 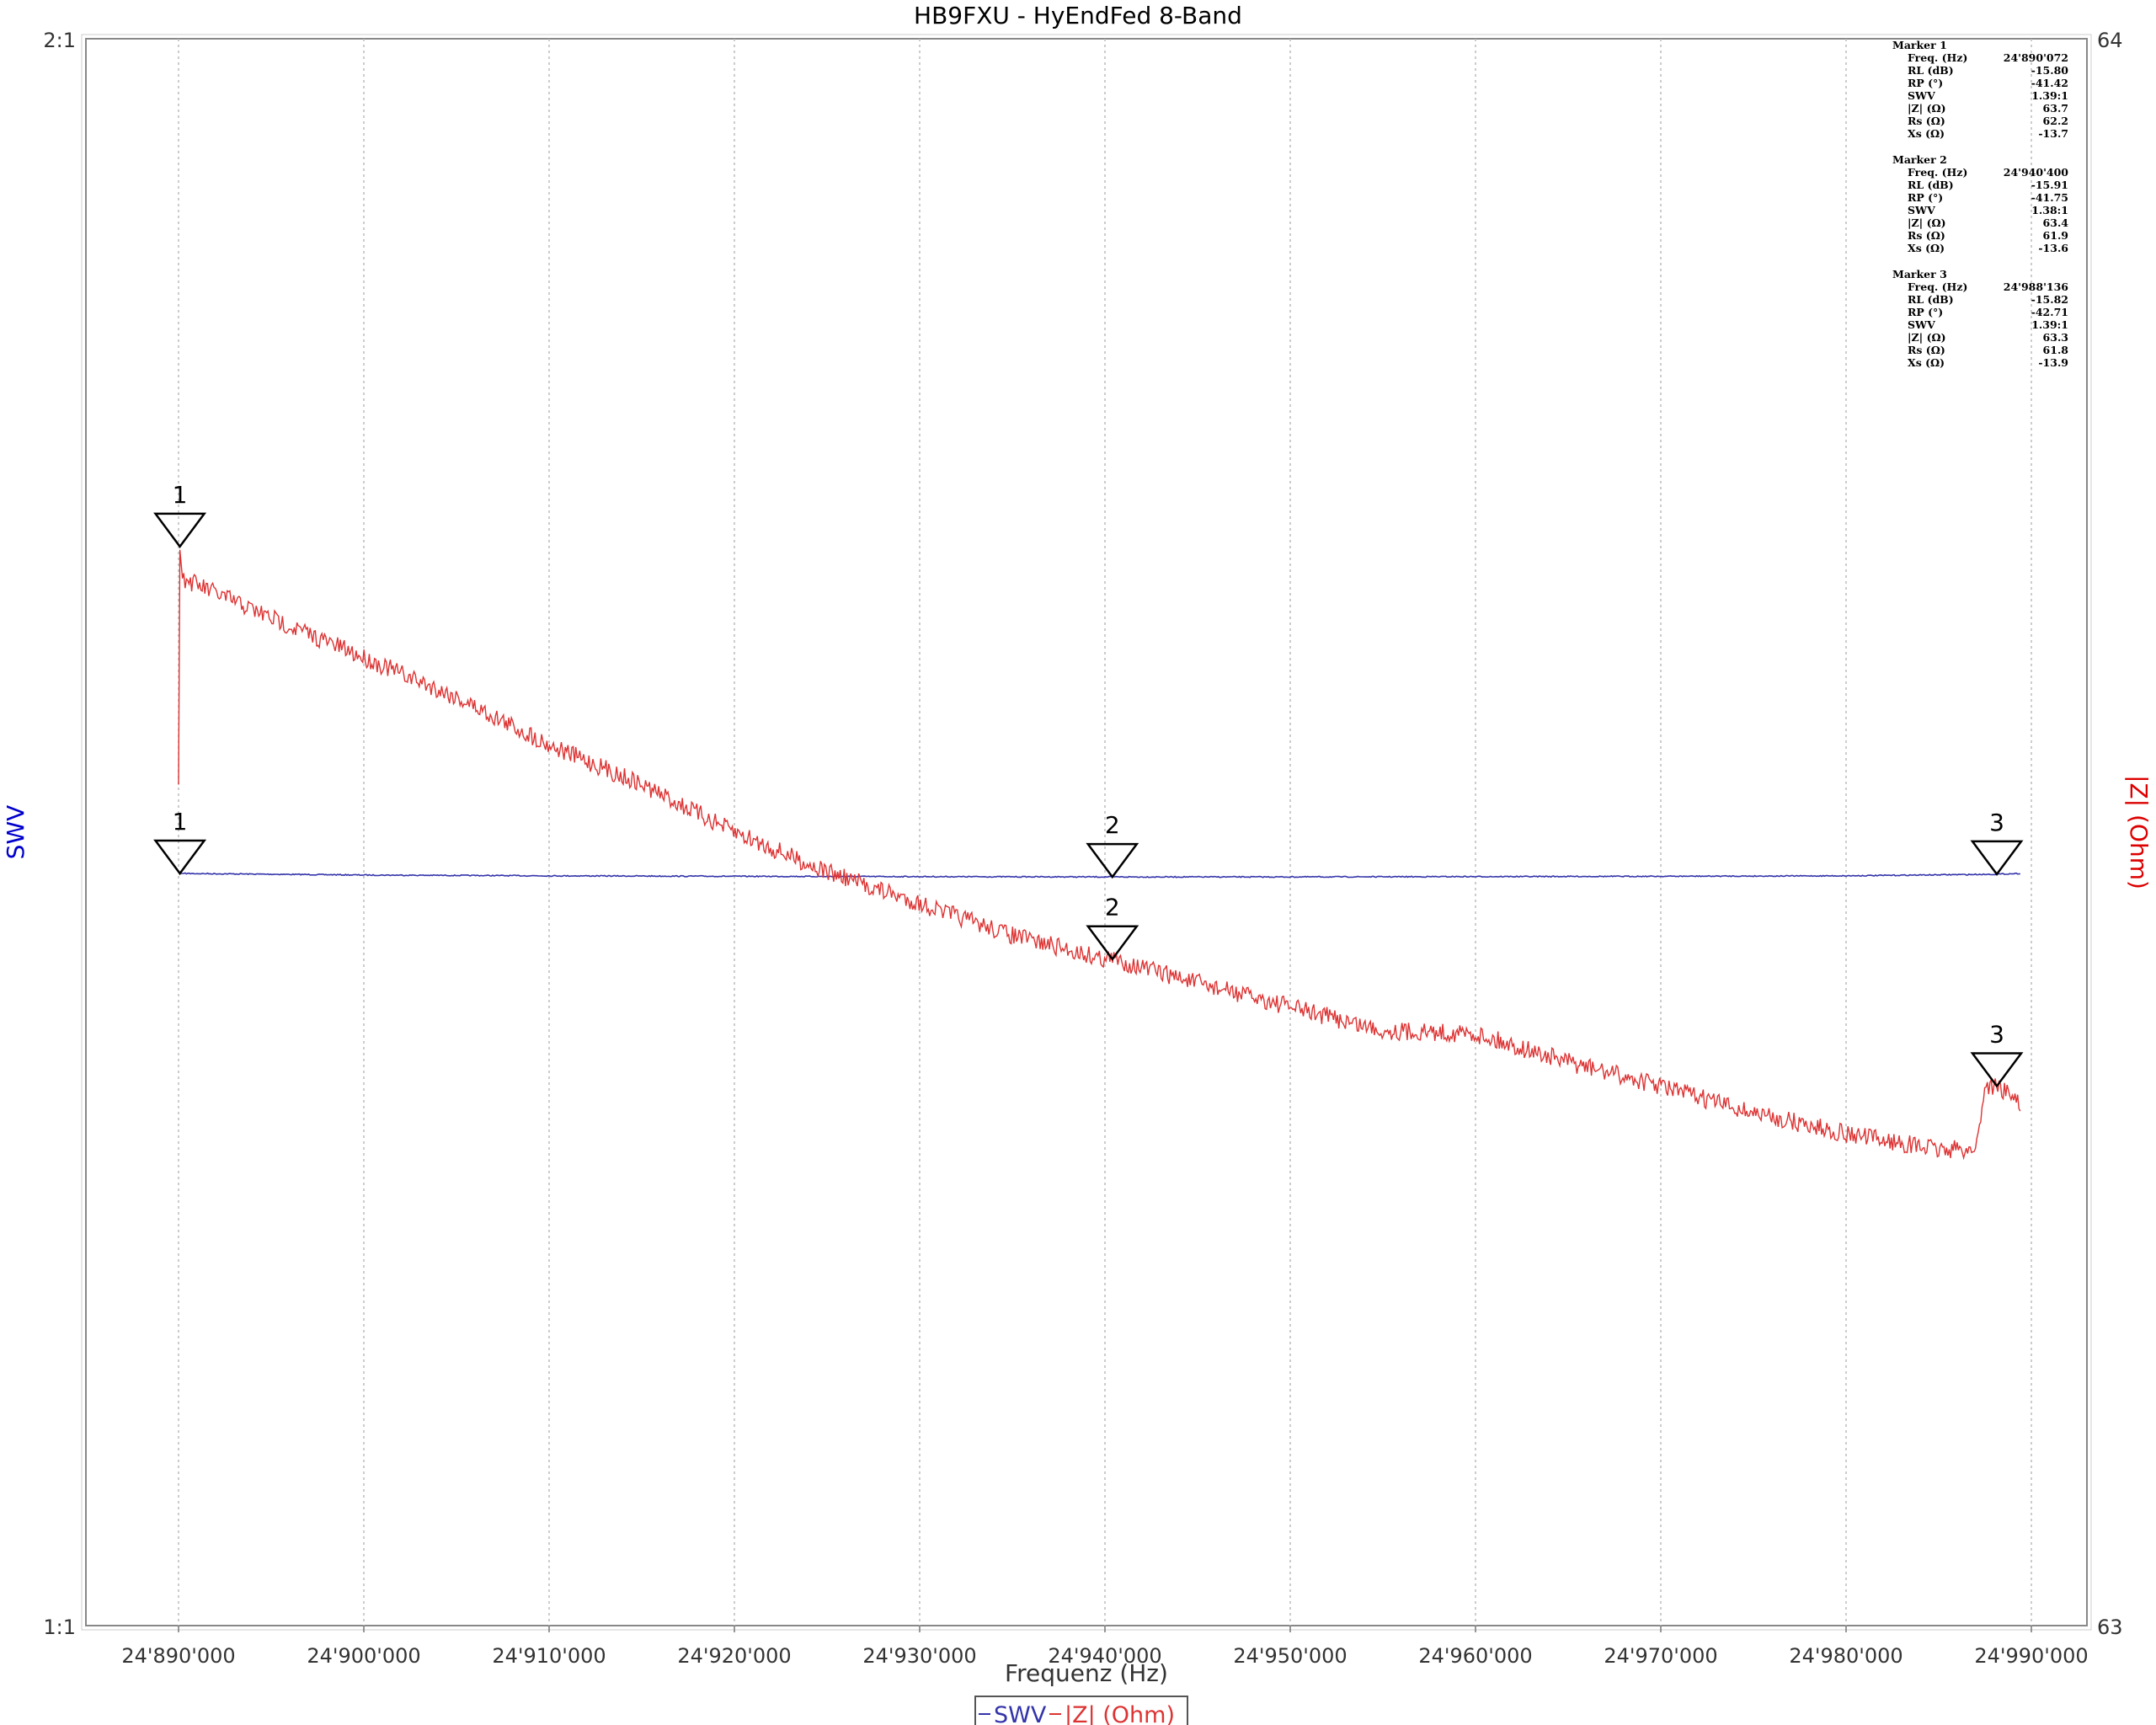 What do you see at coordinates (734, 1656) in the screenshot?
I see `x-tick-label: 24'920'000` at bounding box center [734, 1656].